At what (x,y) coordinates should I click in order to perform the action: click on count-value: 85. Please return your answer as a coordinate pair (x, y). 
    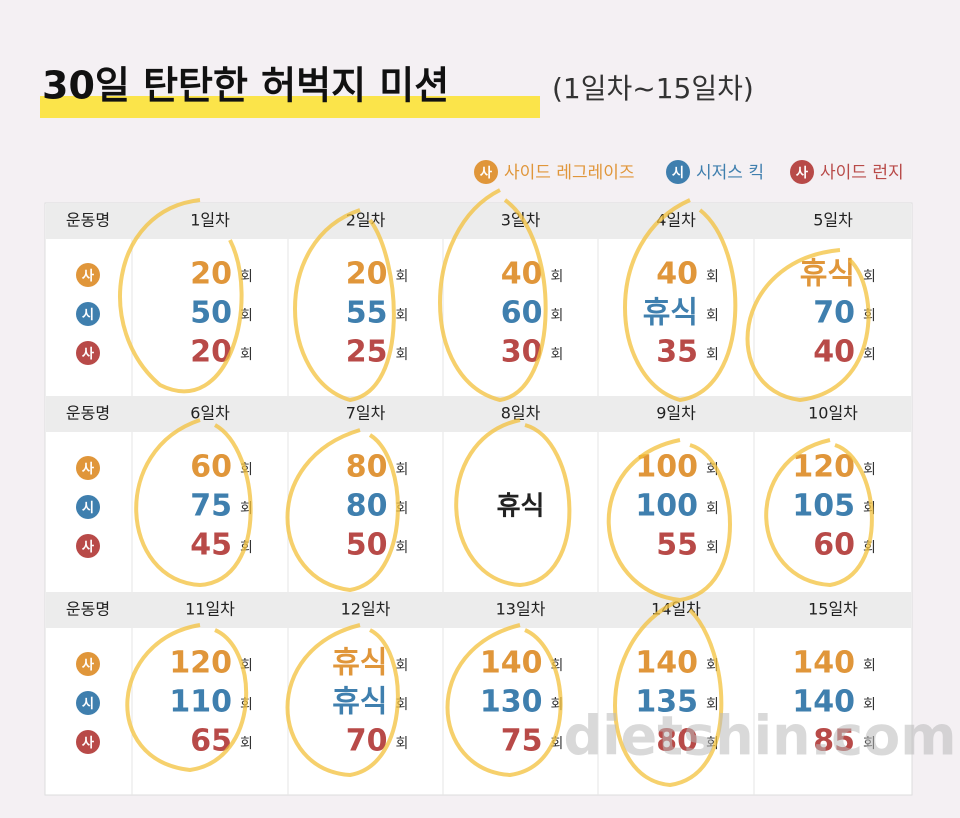
    Looking at the image, I should click on (834, 741).